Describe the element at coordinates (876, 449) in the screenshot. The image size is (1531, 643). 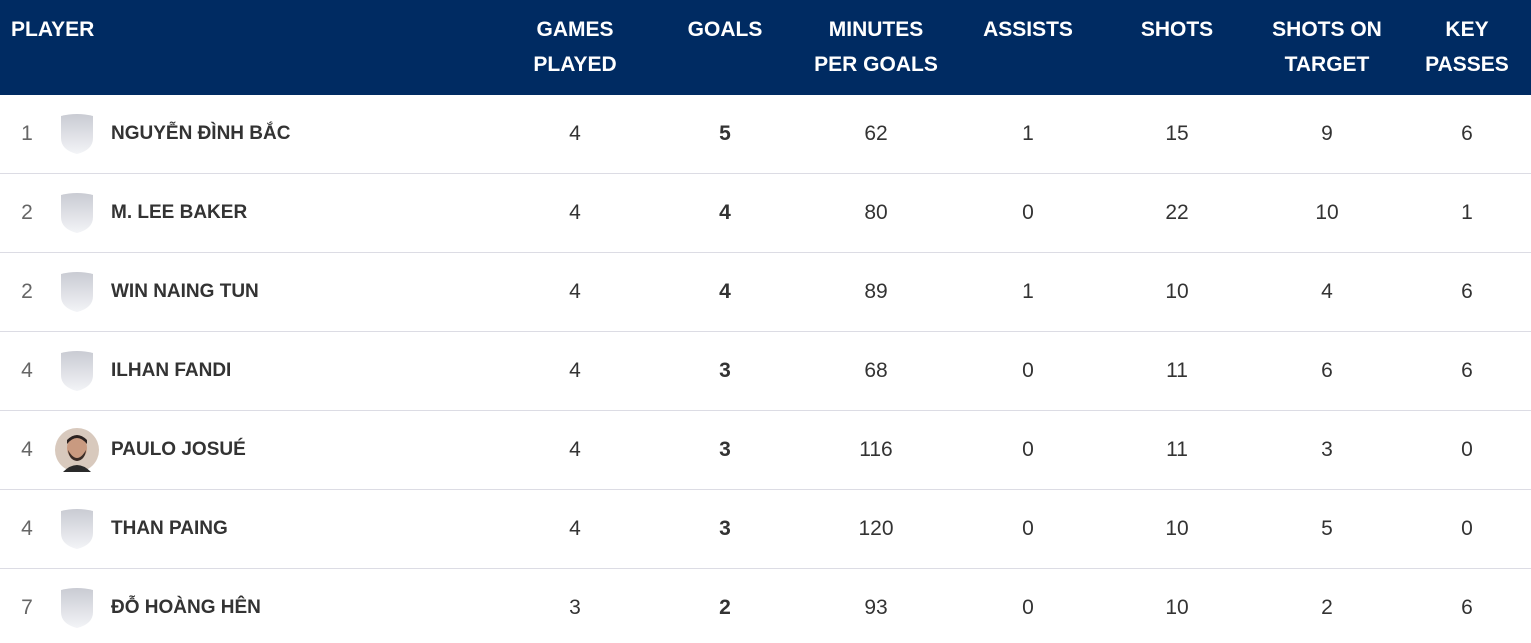
I see `stat-cell: 116` at that location.